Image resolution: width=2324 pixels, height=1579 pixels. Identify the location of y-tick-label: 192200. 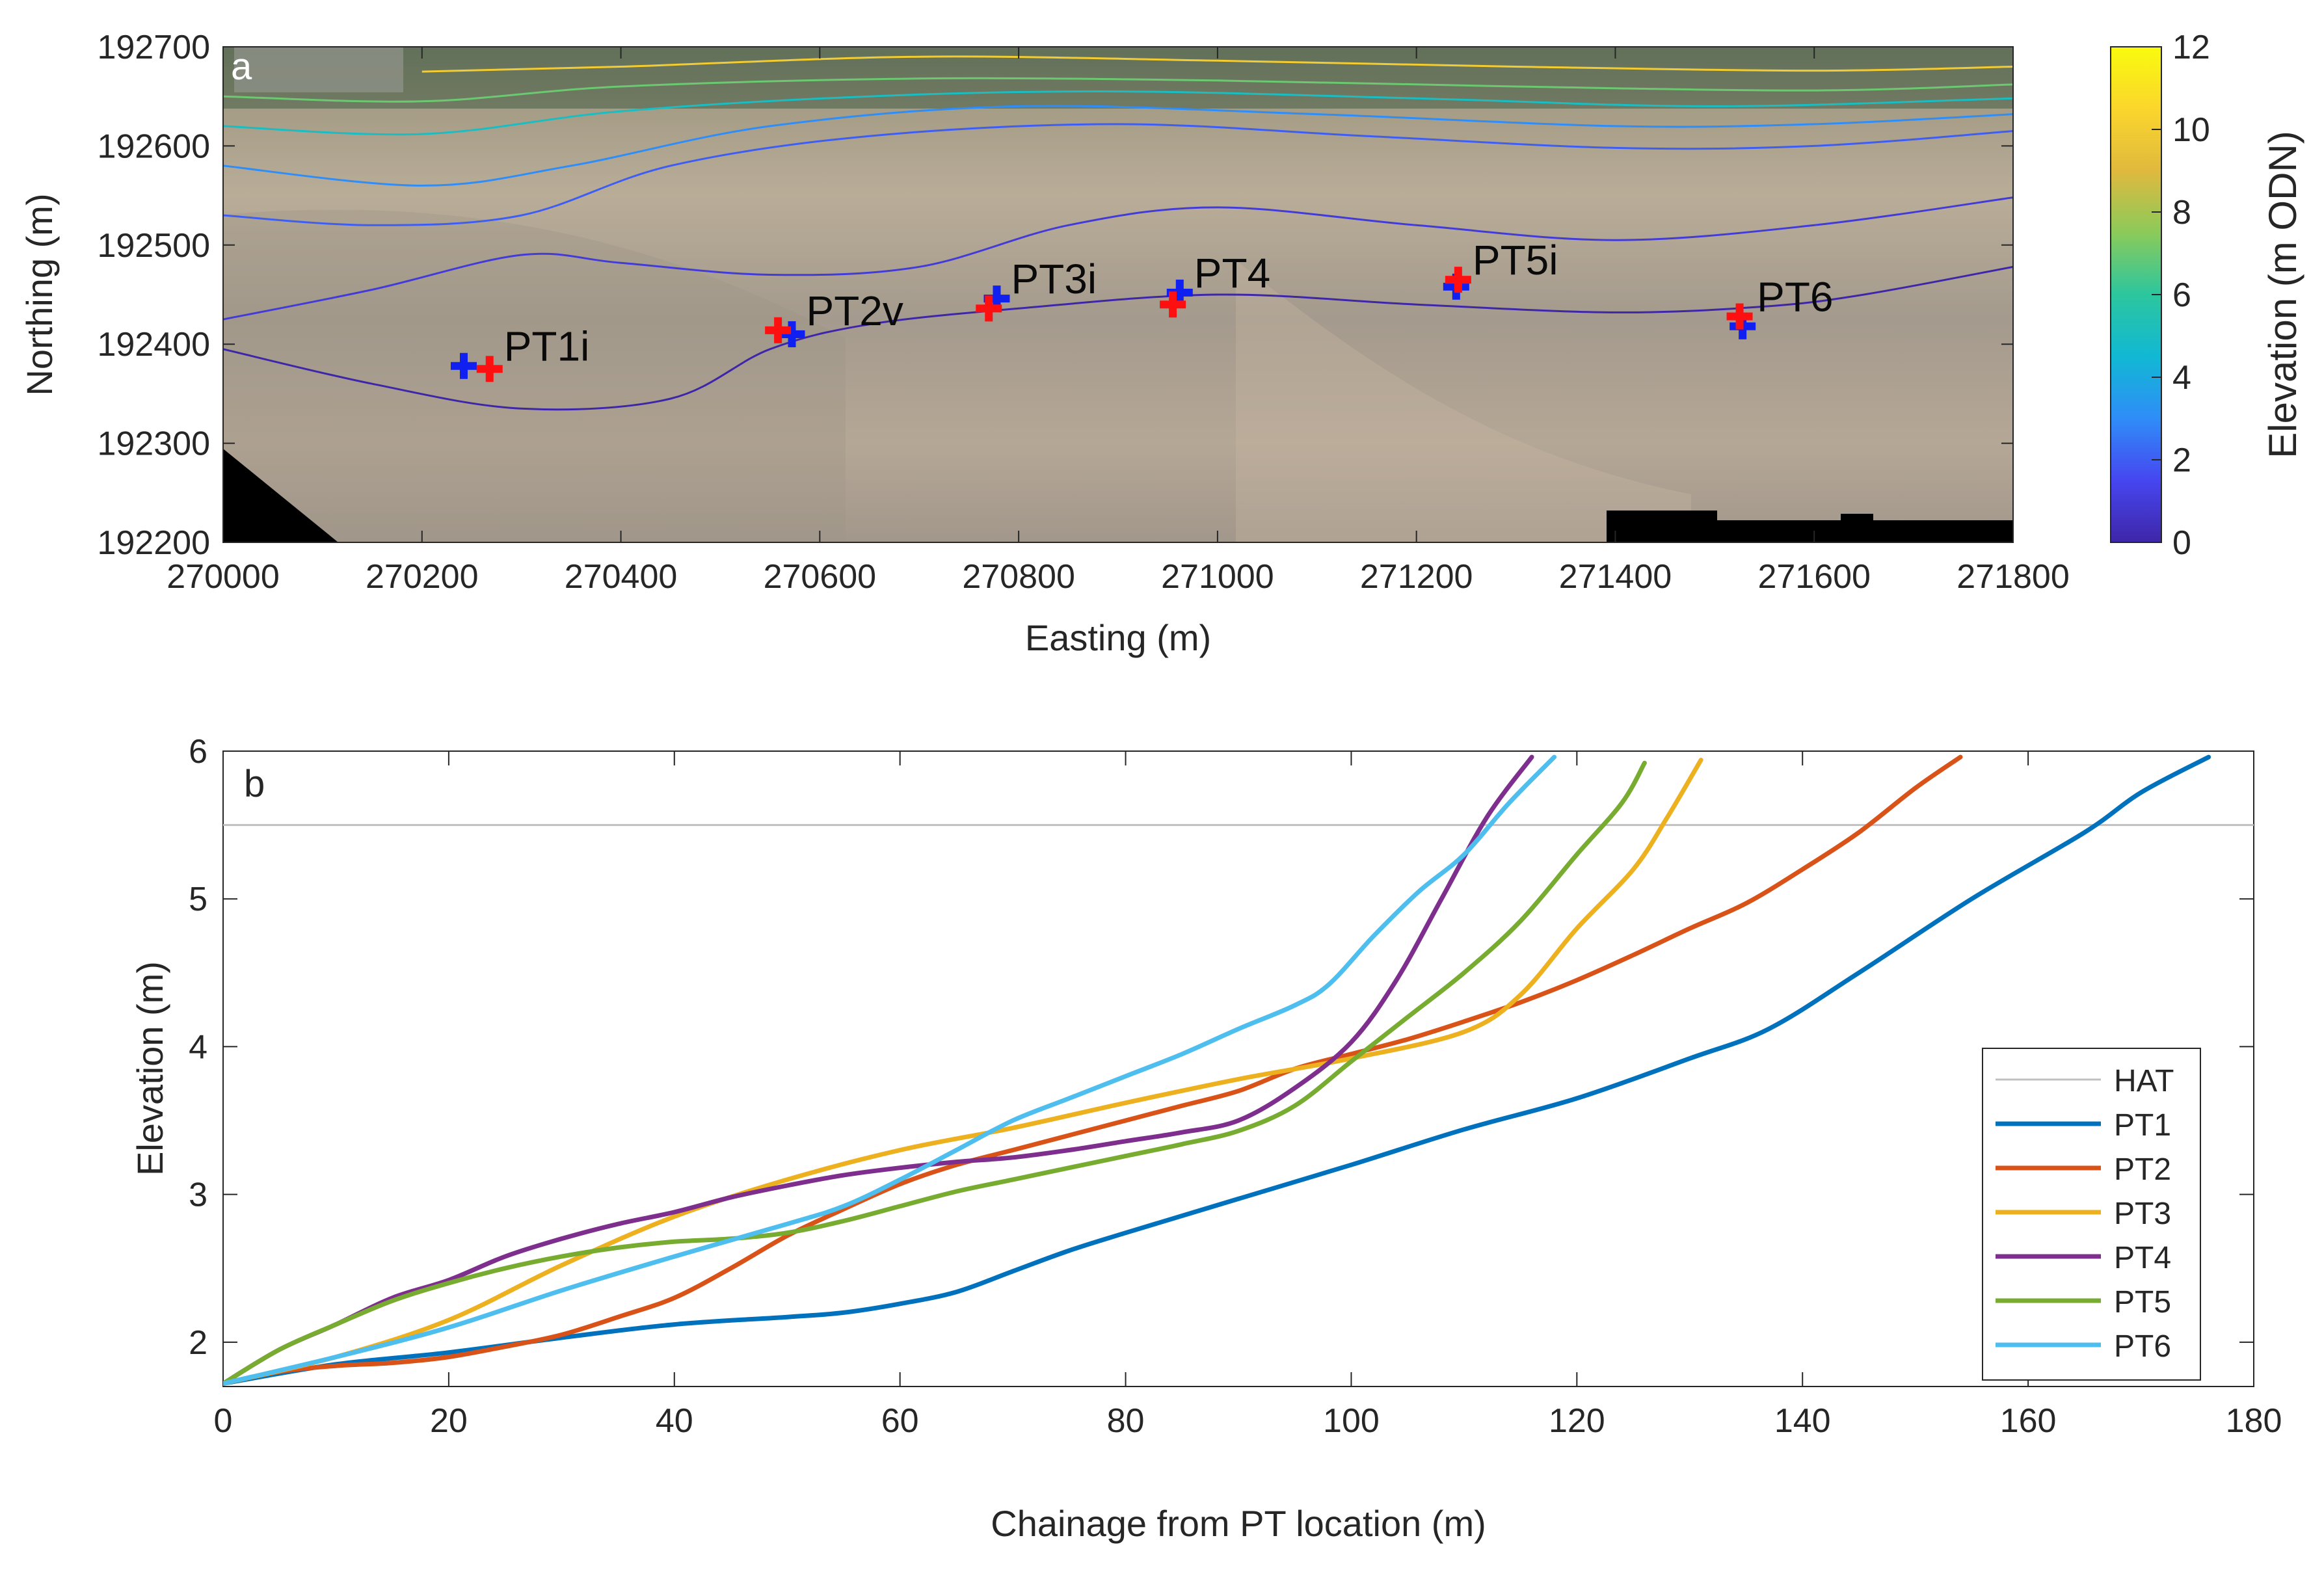
(153, 543).